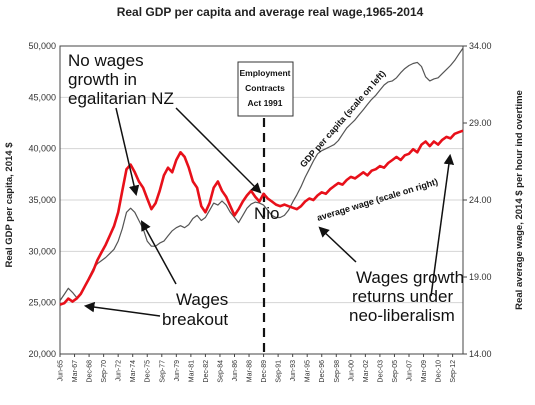 The height and width of the screenshot is (405, 535). Describe the element at coordinates (104, 371) in the screenshot. I see `x-tick-label: Sep-70` at that location.